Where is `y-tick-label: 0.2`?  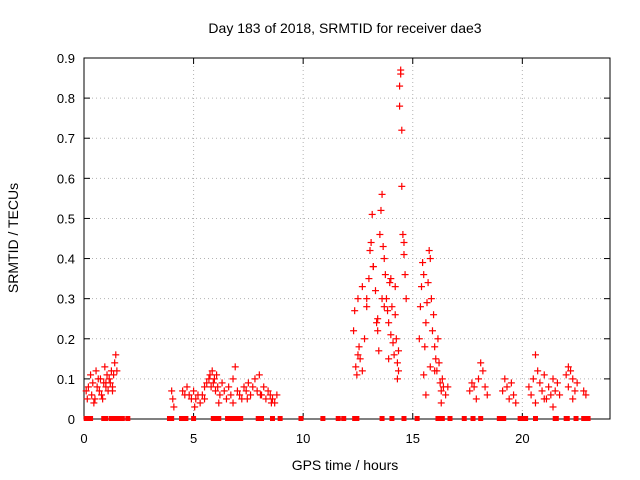 y-tick-label: 0.2 is located at coordinates (66, 339).